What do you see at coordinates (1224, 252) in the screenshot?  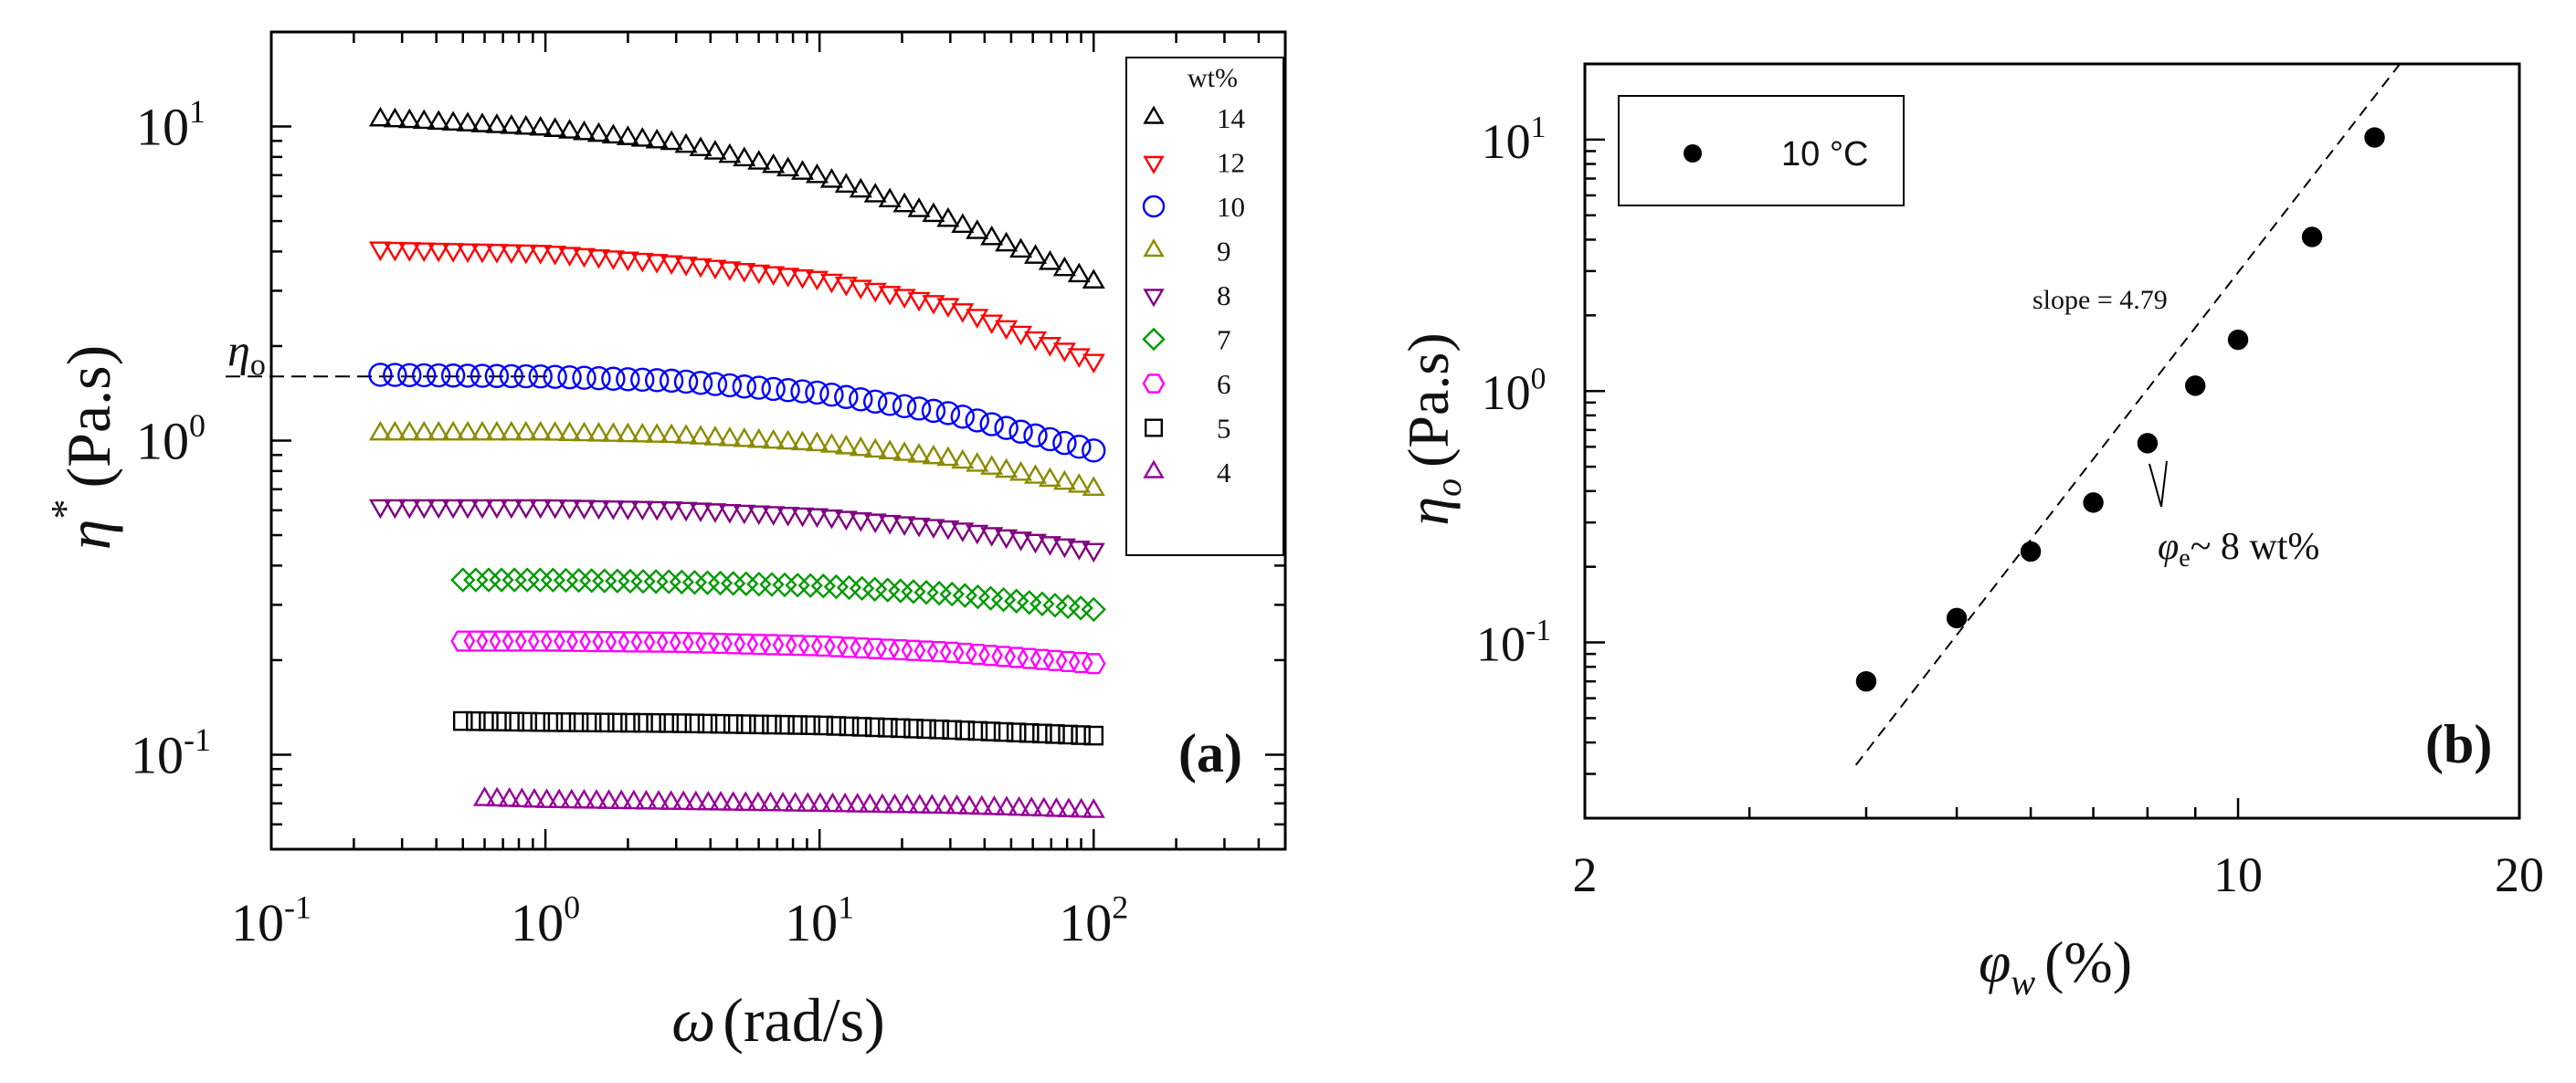 I see `legend-label: 9` at bounding box center [1224, 252].